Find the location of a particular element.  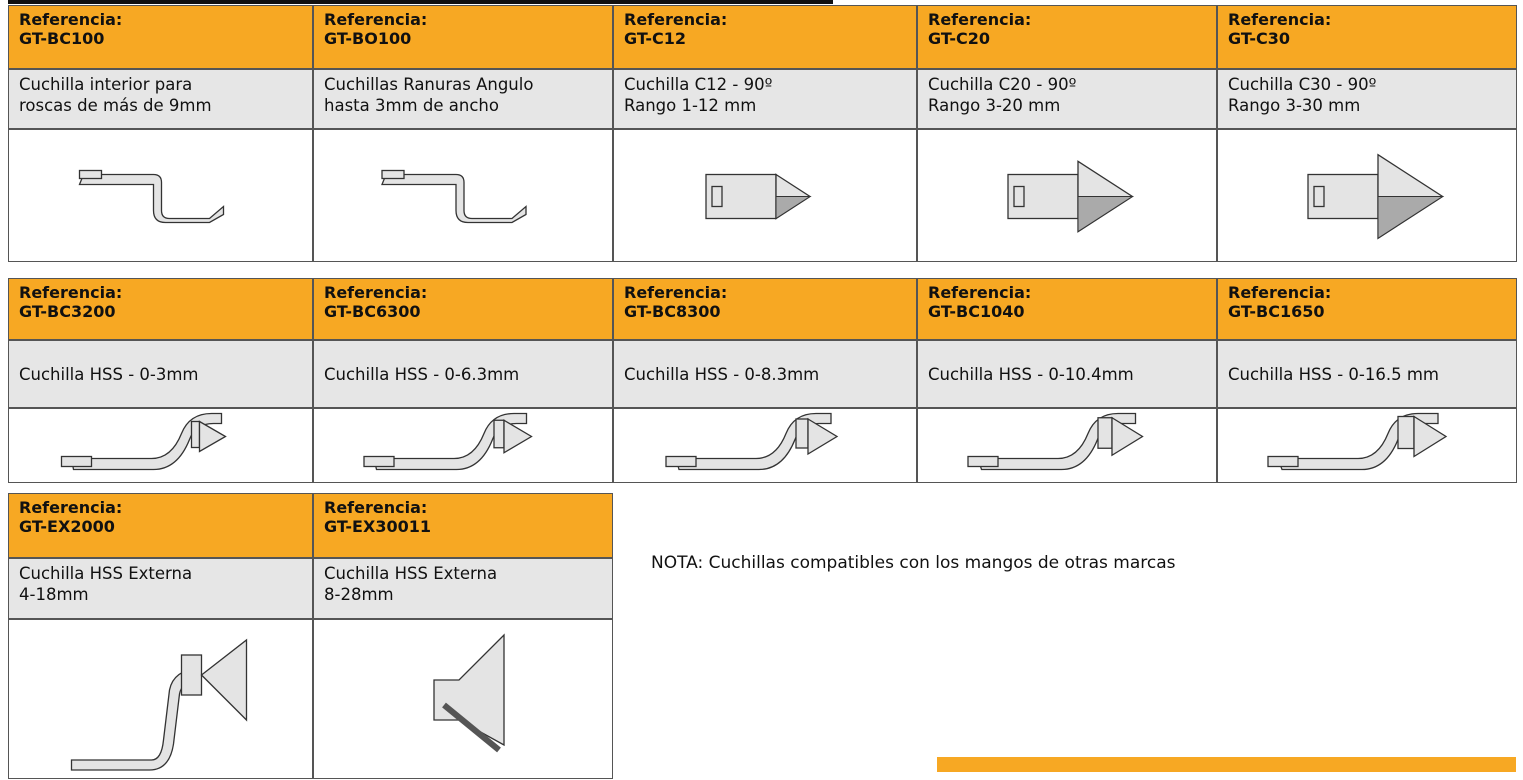

description-cell: Cuchilla C12 - 90º Rango 1-12 mm is located at coordinates (765, 99).